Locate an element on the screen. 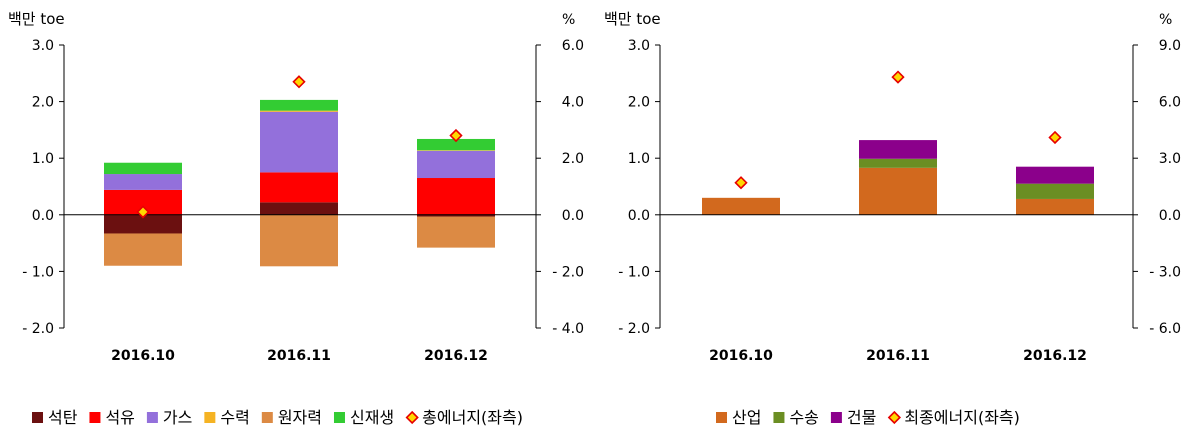 This screenshot has width=1200, height=440. chart1-left-tick-label: 2.0 is located at coordinates (43, 103).